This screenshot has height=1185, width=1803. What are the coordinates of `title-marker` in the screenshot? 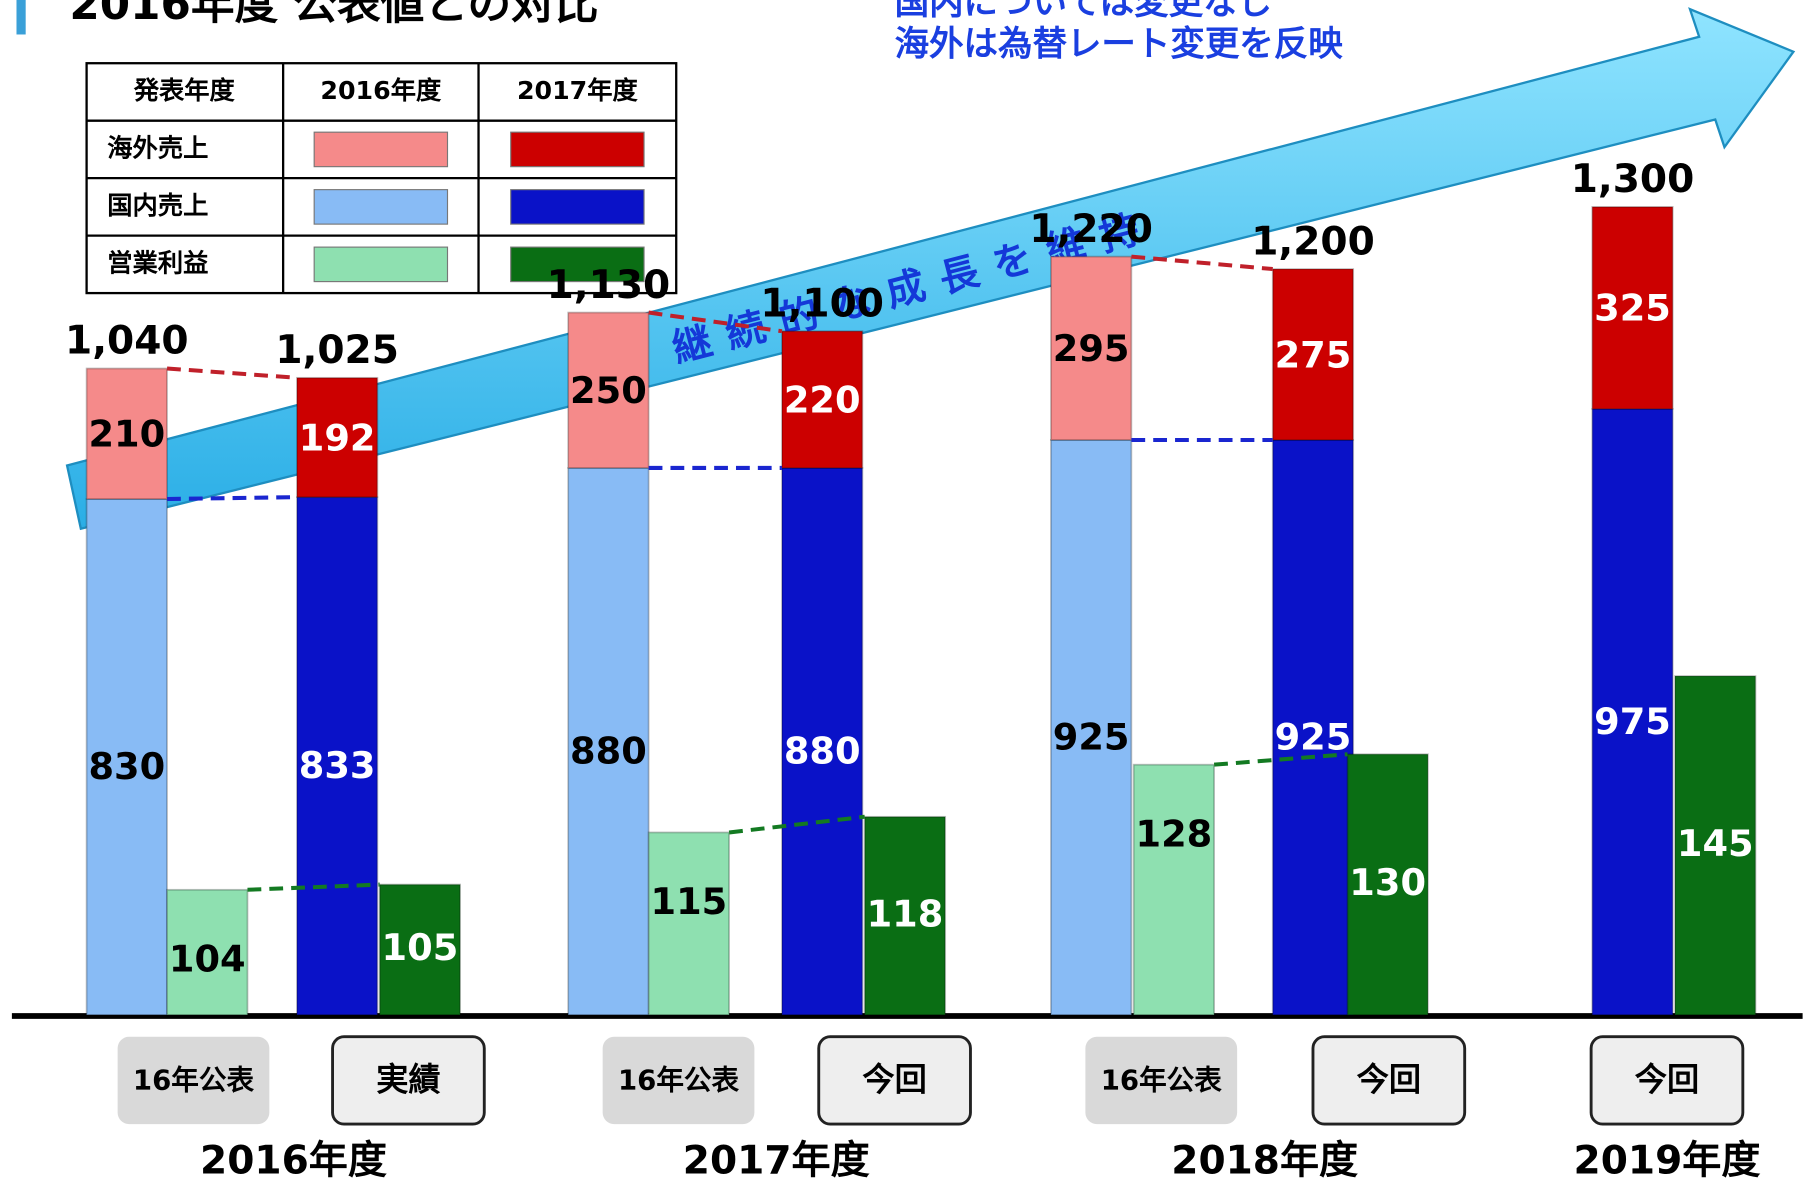 It's located at (21, 17).